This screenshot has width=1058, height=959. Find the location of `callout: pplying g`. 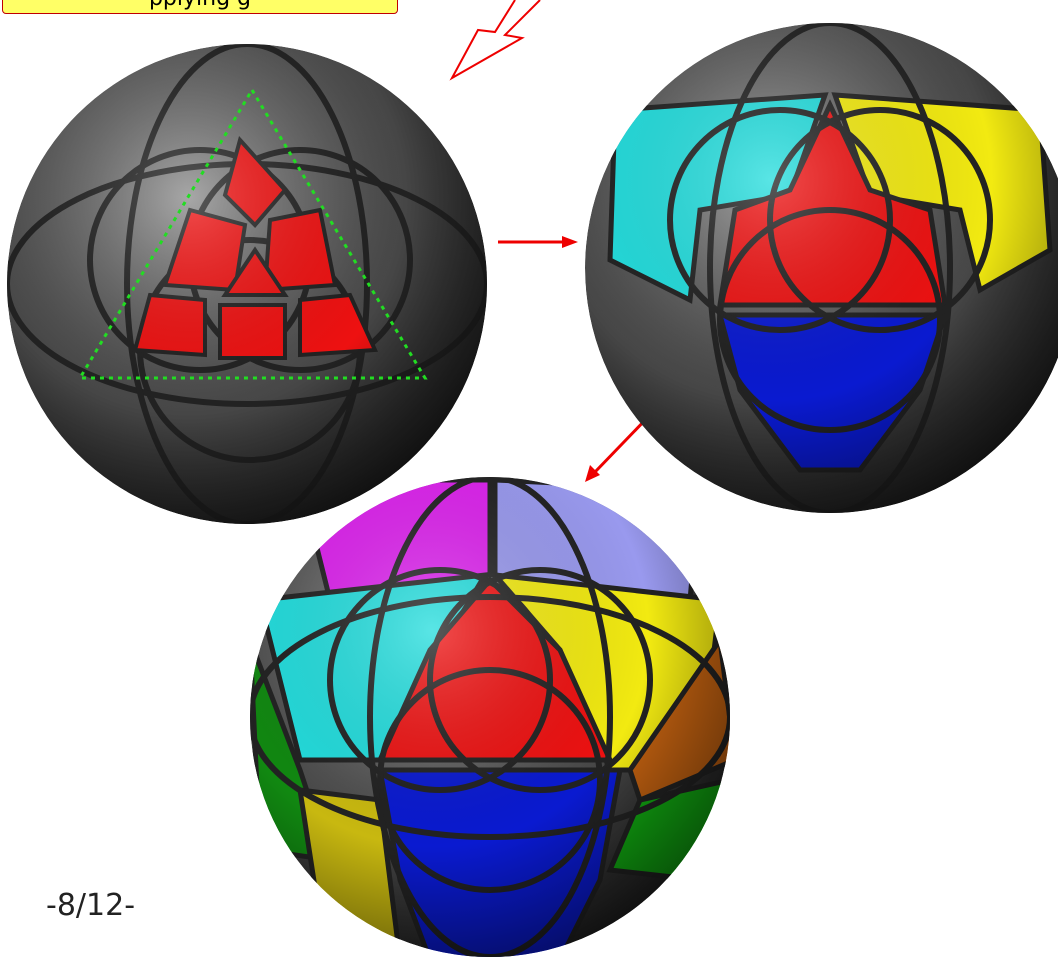

callout: pplying g is located at coordinates (200, 7).